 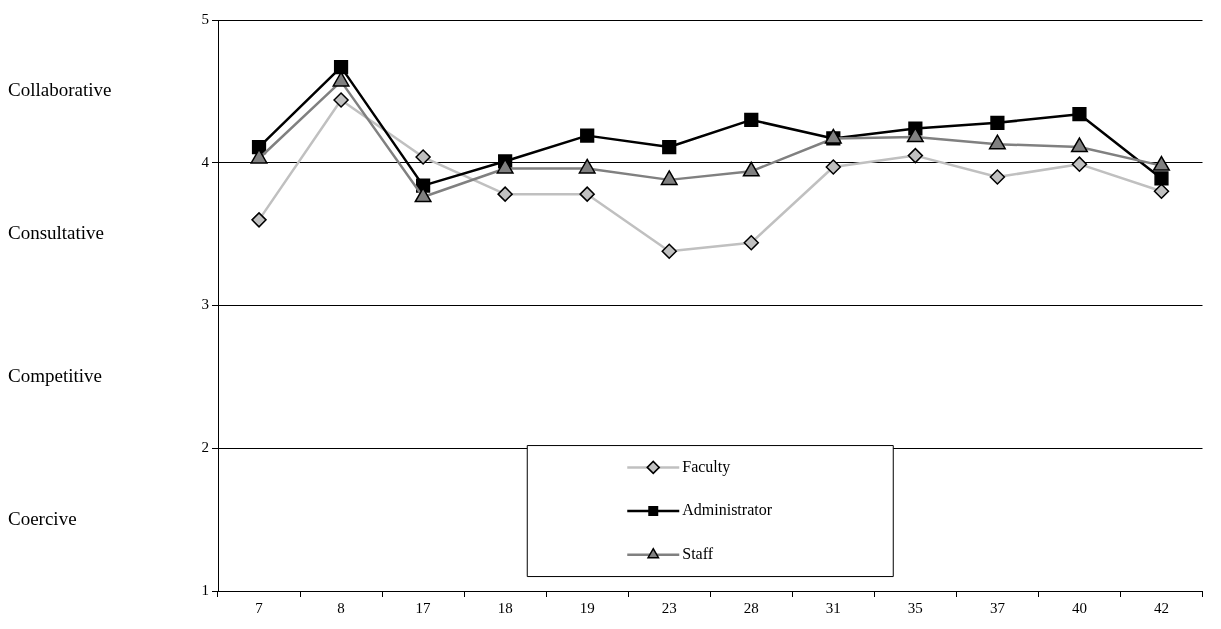 What do you see at coordinates (698, 553) in the screenshot?
I see `legend-label: Staff` at bounding box center [698, 553].